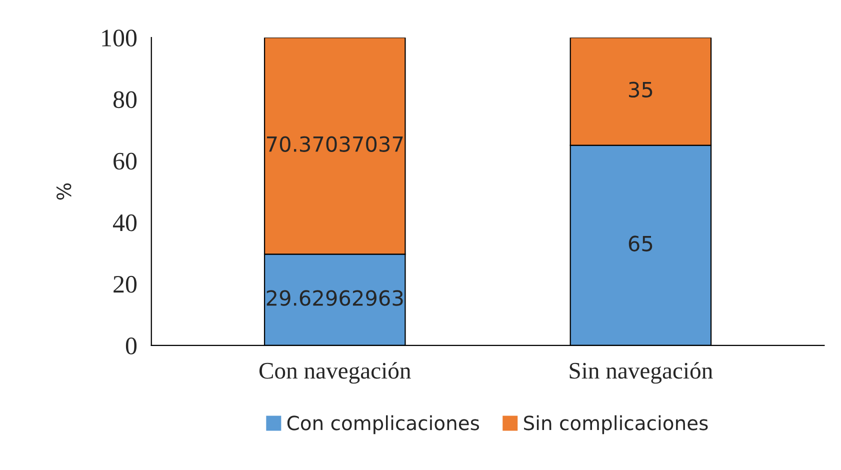 The image size is (841, 470). I want to click on legend-label: Con complicaciones, so click(383, 424).